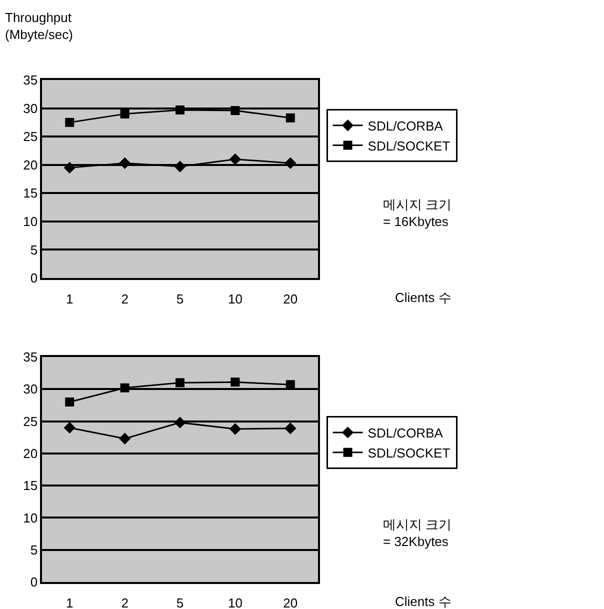 Image resolution: width=604 pixels, height=609 pixels. Describe the element at coordinates (417, 213) in the screenshot. I see `text: 메시지 크기 = 16Kbytes` at that location.